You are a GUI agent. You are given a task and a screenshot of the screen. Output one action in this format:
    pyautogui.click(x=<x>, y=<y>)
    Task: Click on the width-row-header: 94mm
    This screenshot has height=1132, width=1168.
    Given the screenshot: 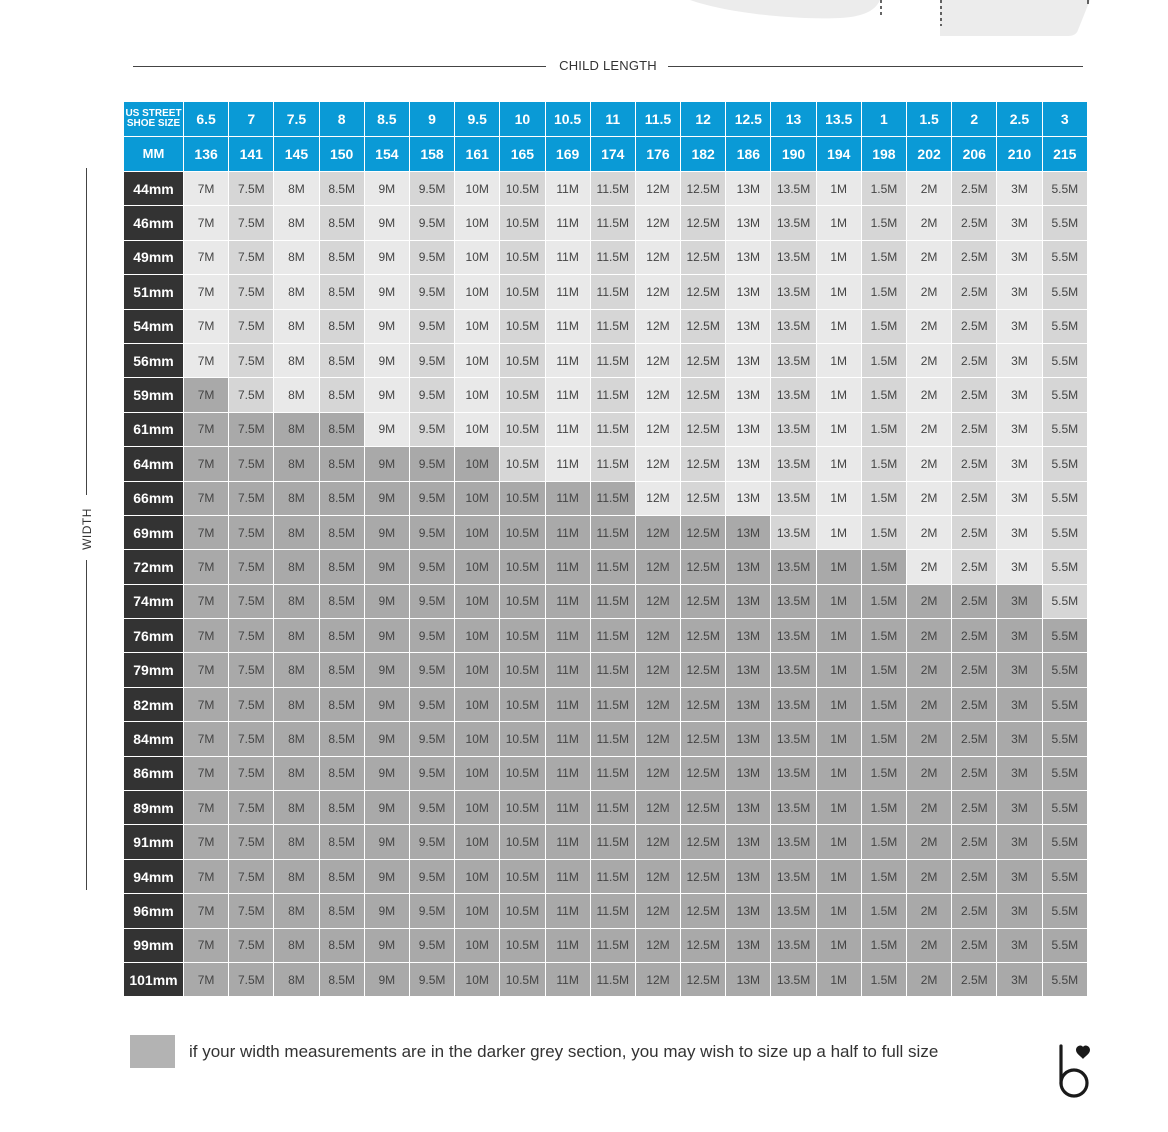 What is the action you would take?
    pyautogui.click(x=153, y=876)
    